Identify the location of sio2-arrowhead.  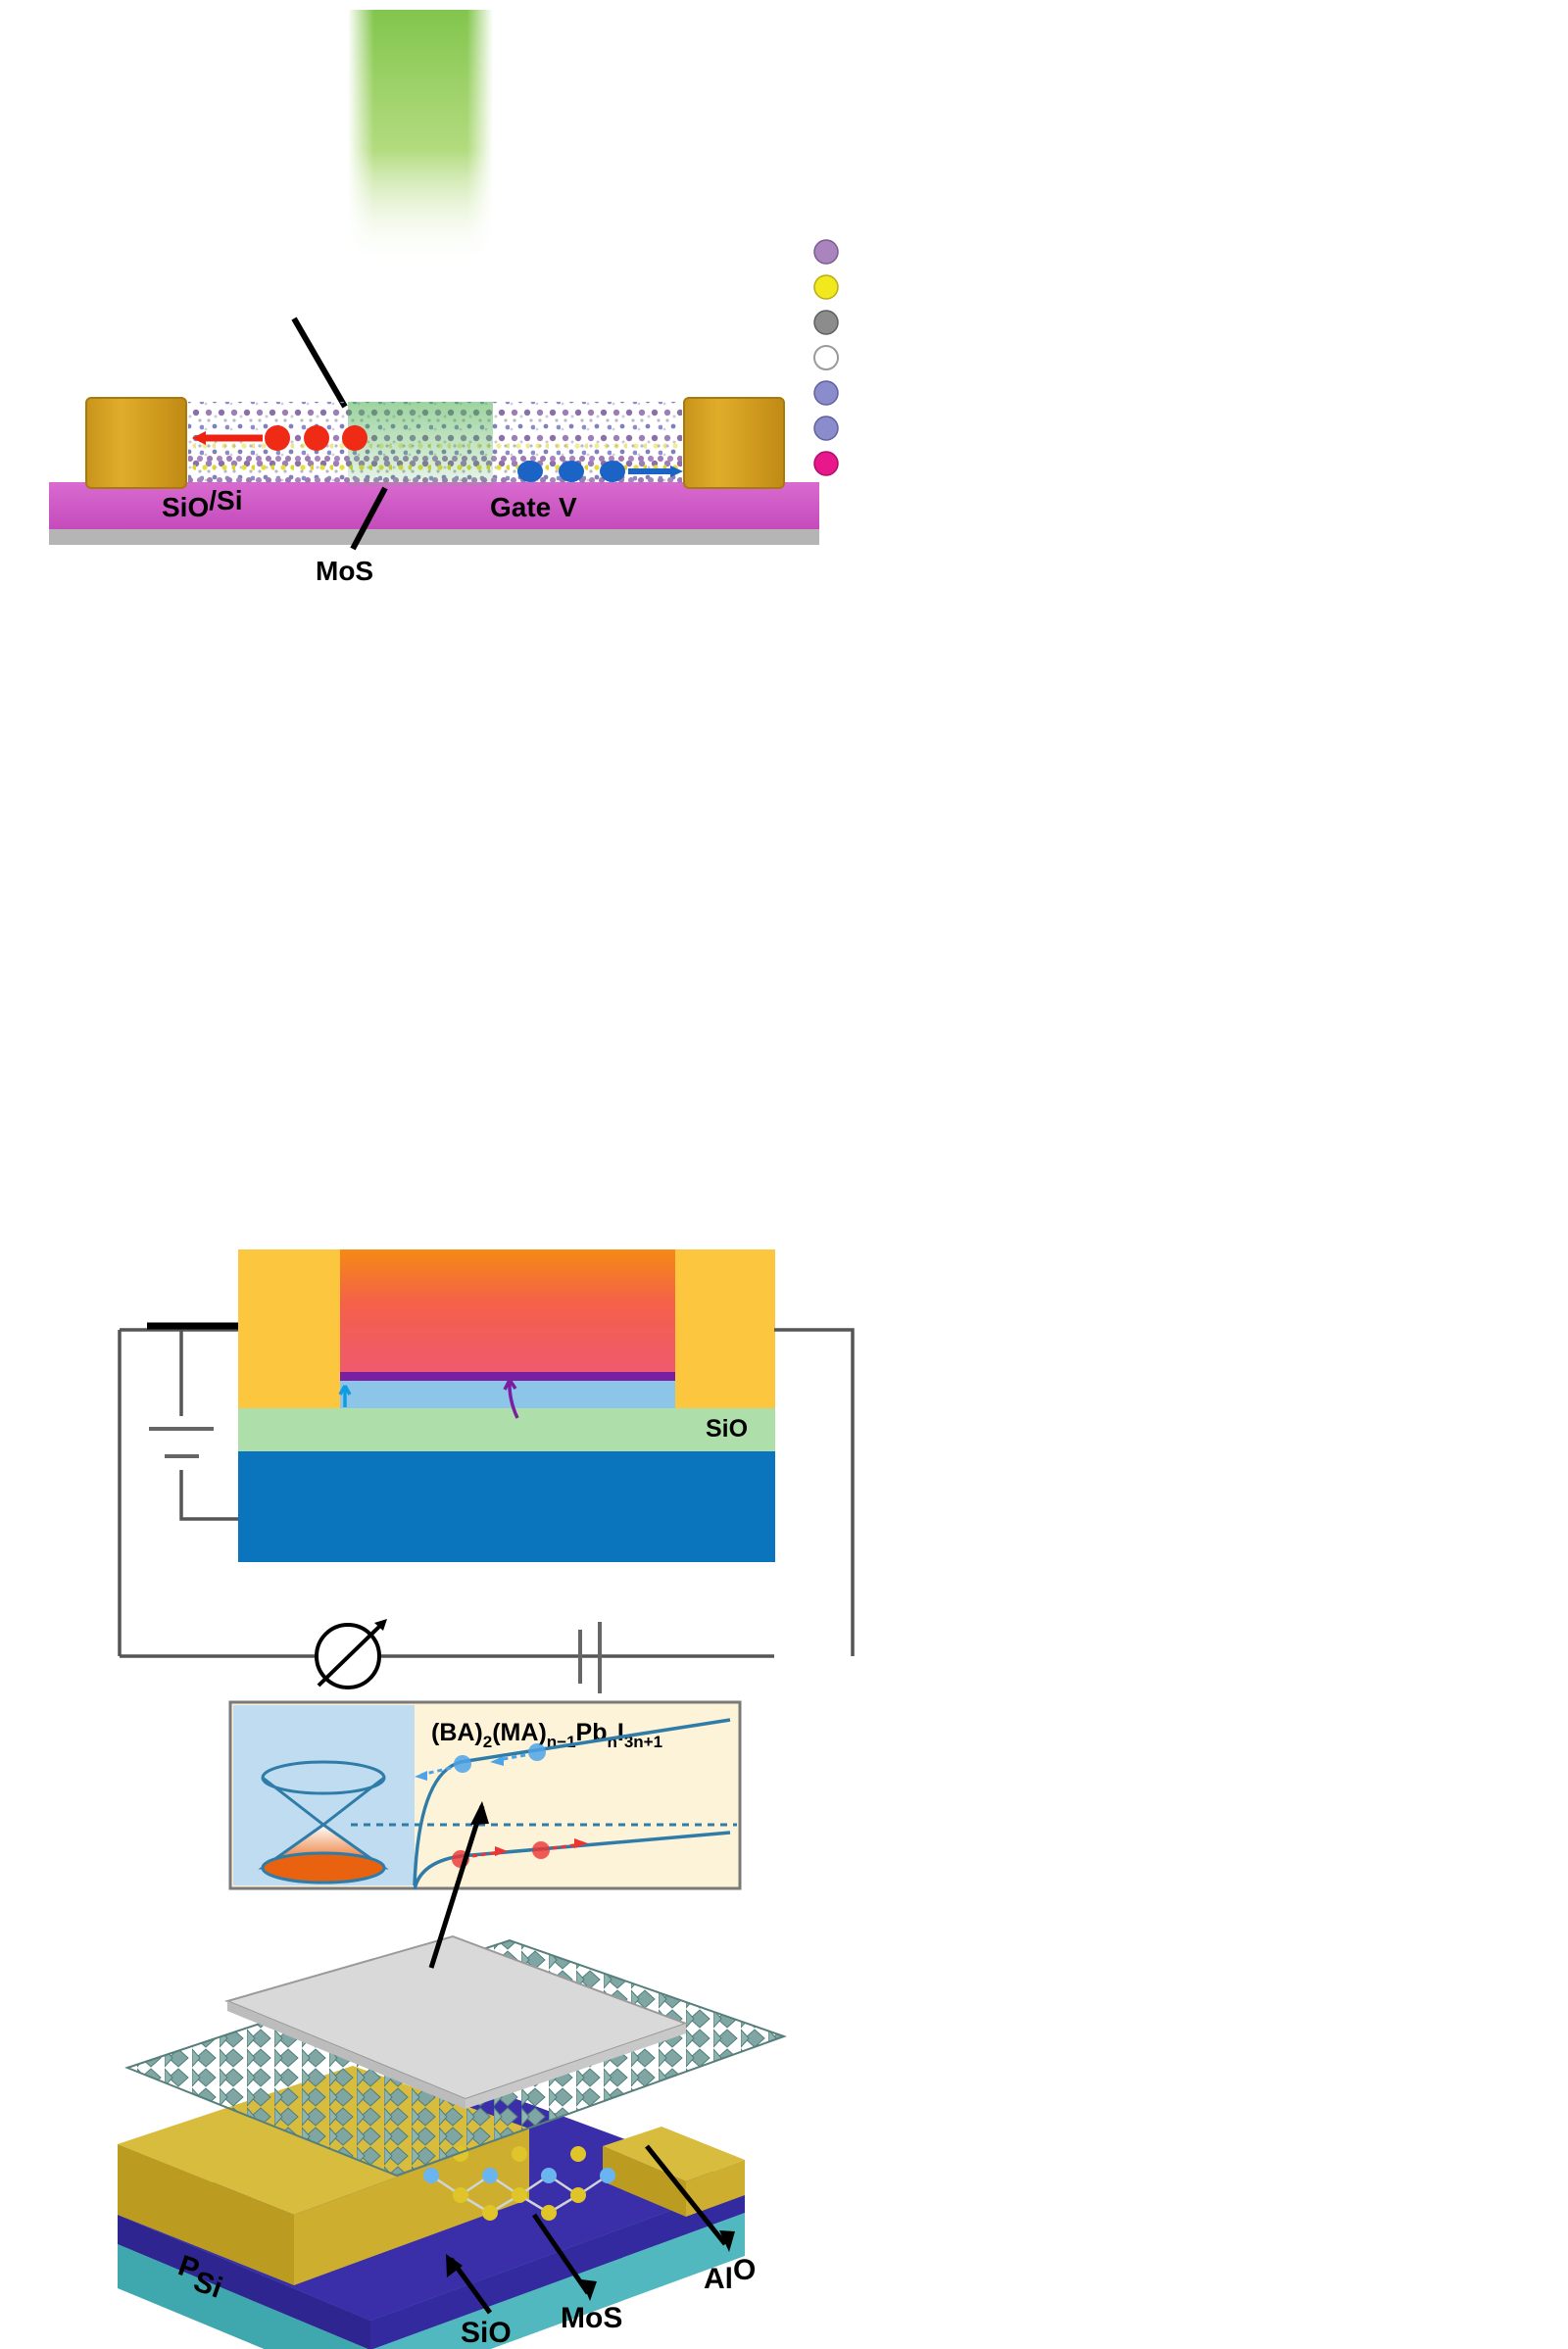
(454, 2265).